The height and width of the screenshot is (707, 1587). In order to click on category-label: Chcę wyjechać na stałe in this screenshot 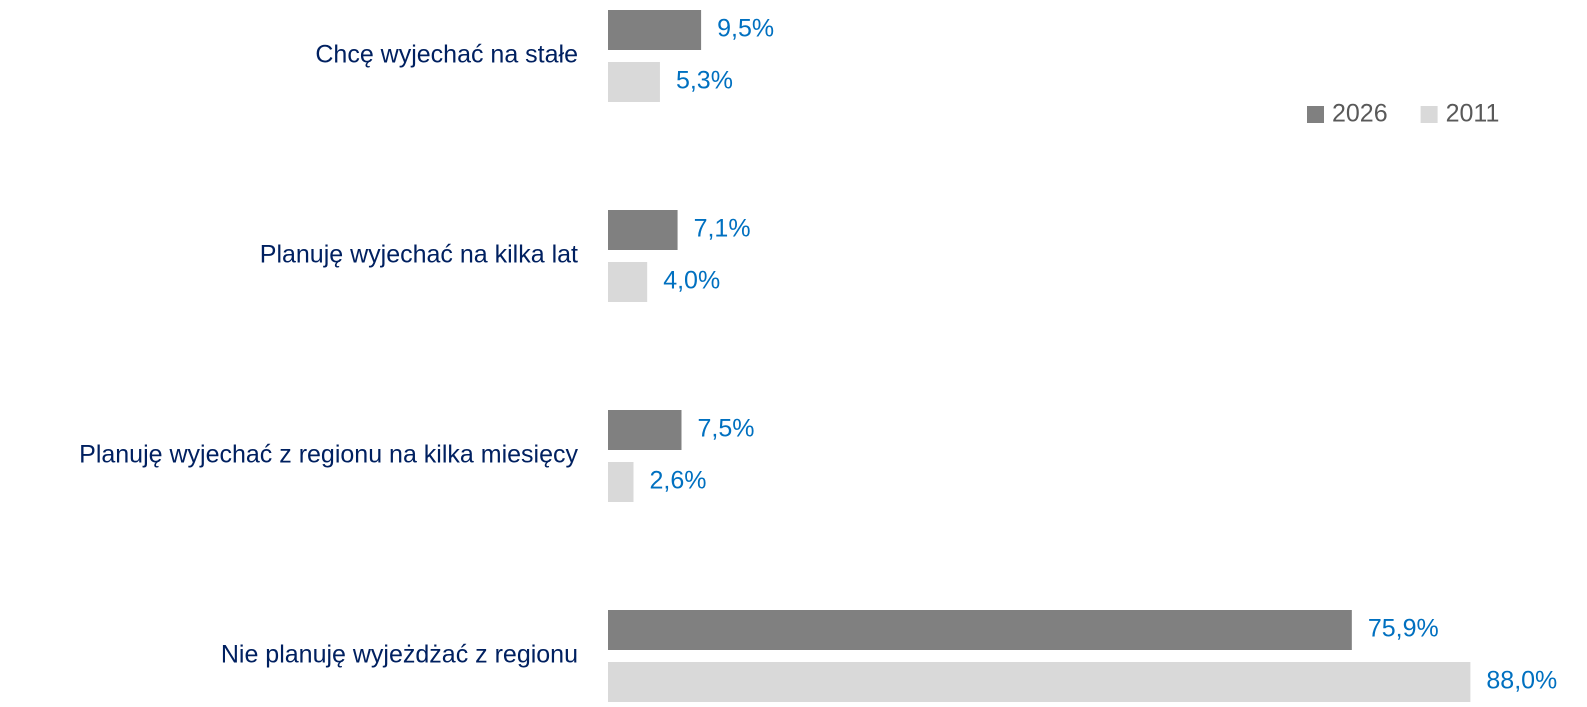, I will do `click(446, 55)`.